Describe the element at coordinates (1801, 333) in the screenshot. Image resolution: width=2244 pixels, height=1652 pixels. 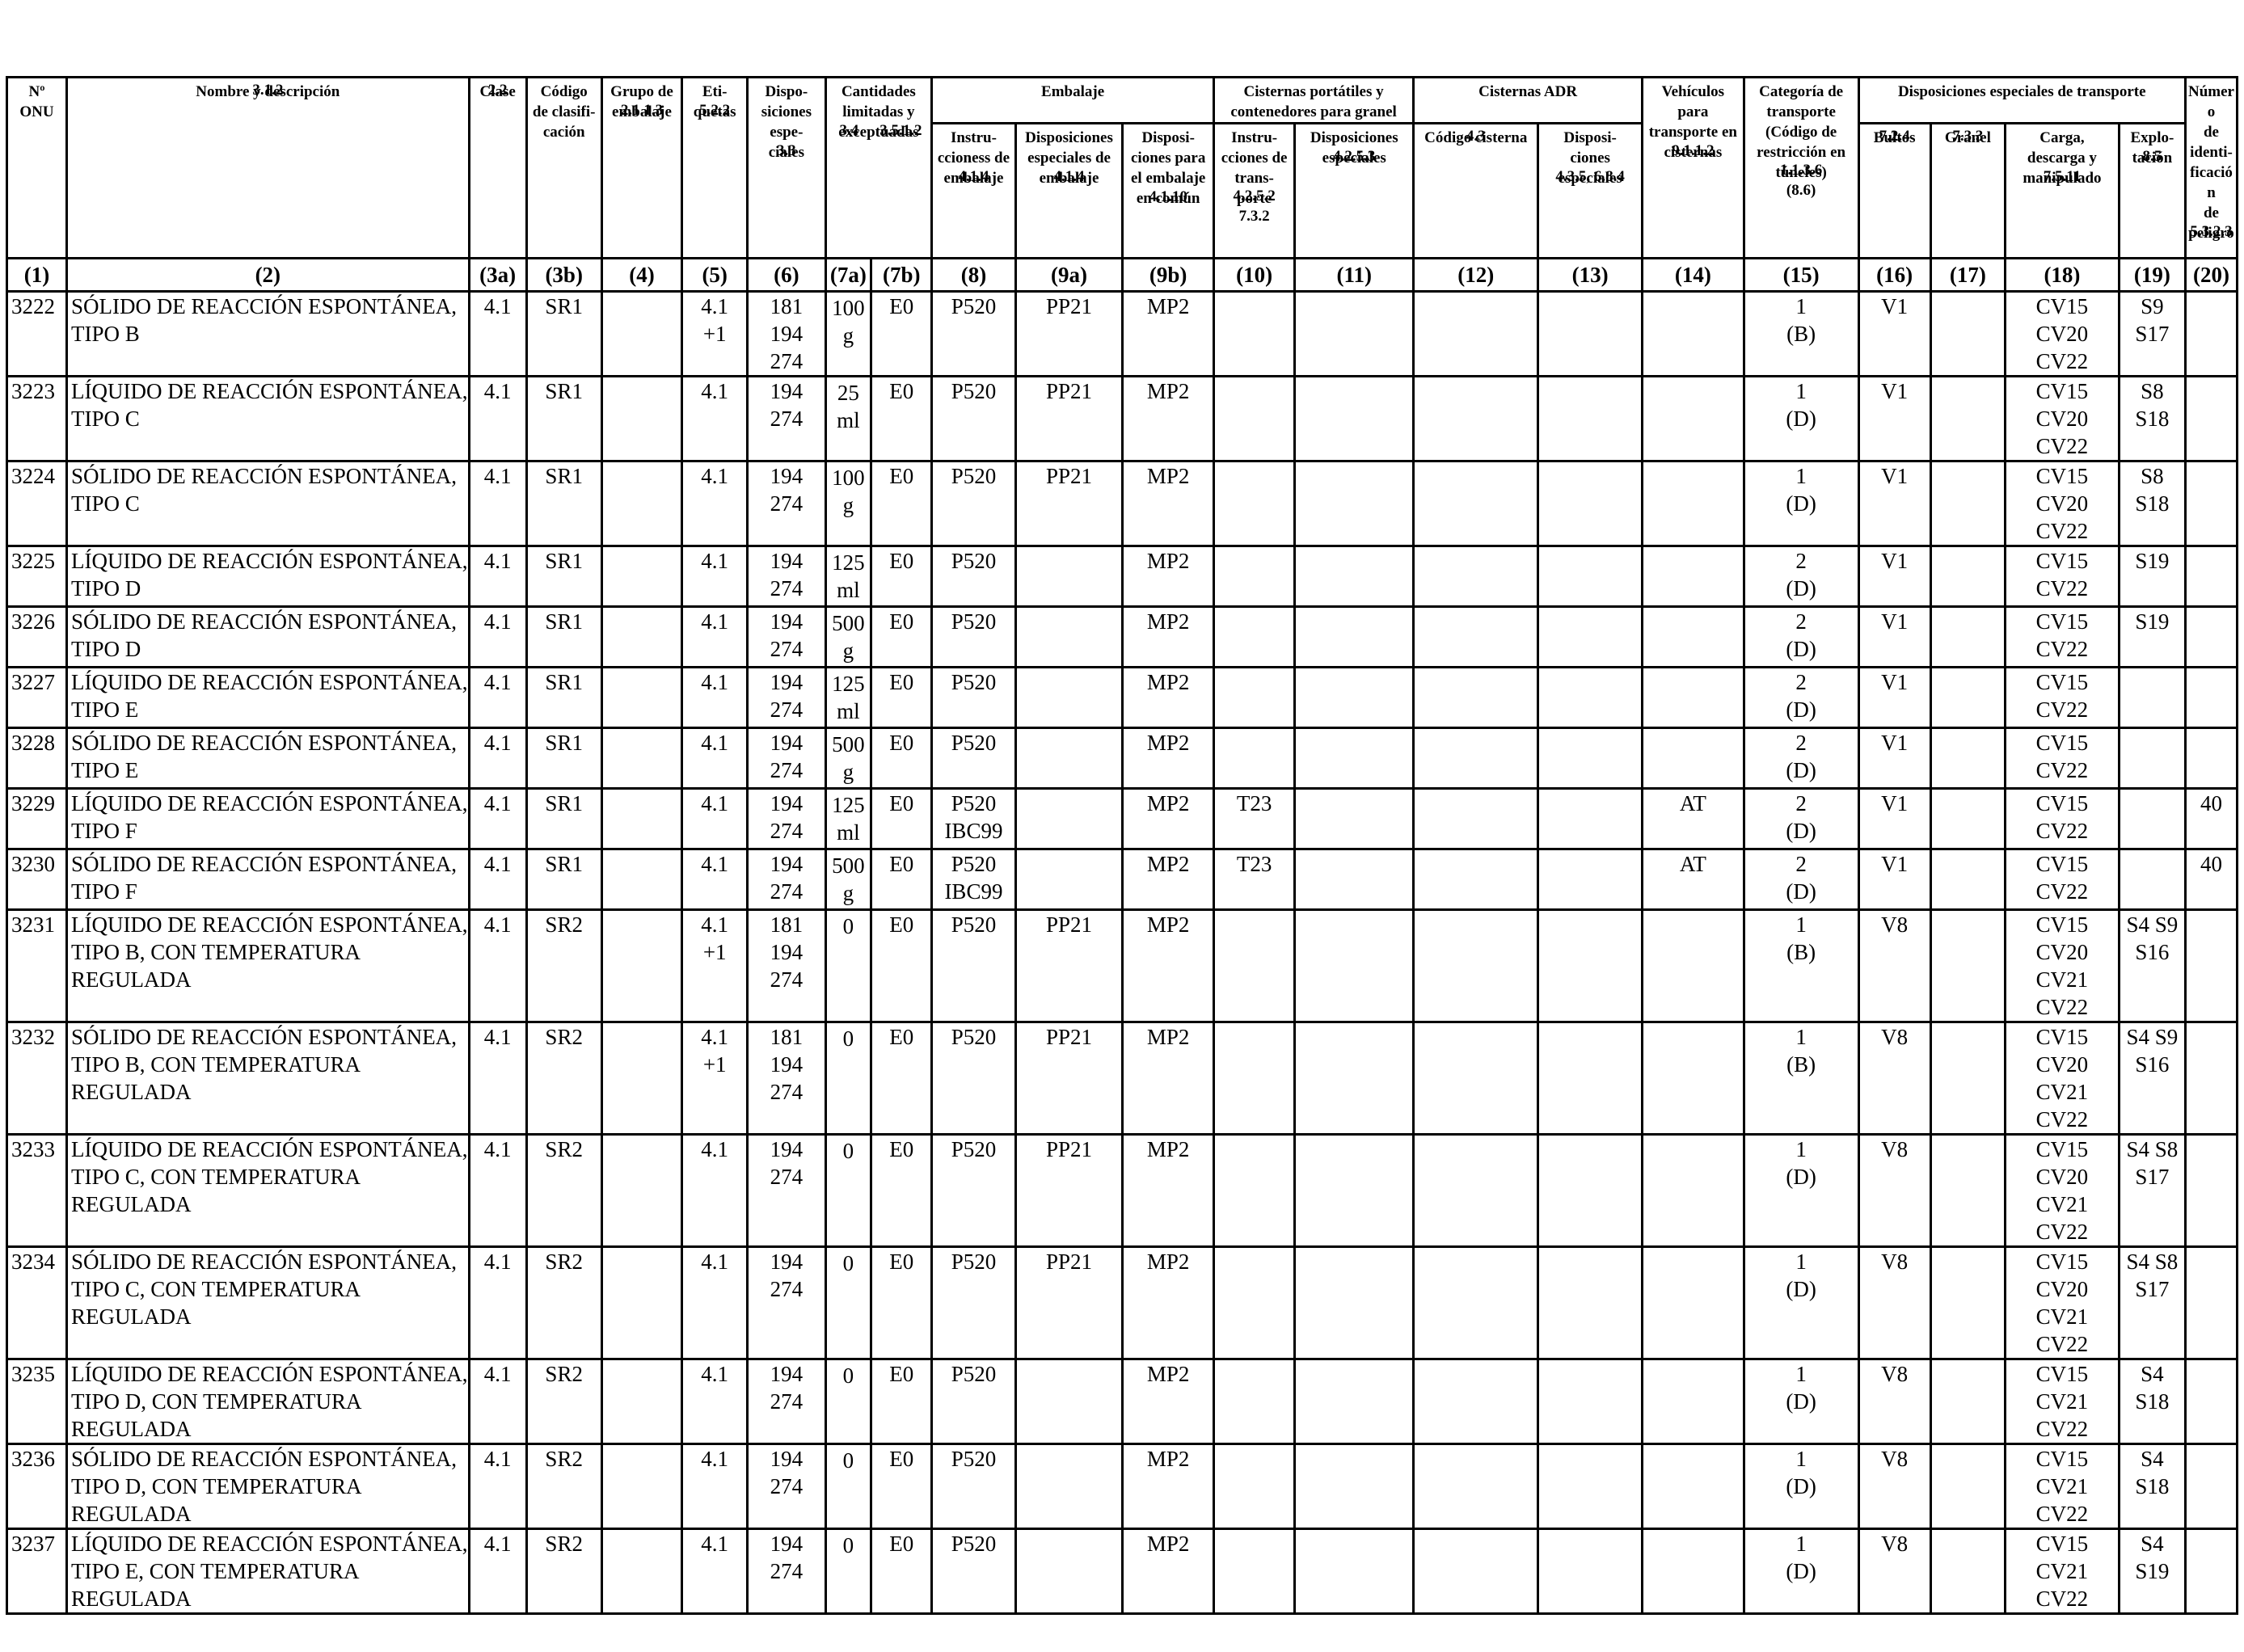
I see `transport-category-cell: 1 (B)` at that location.